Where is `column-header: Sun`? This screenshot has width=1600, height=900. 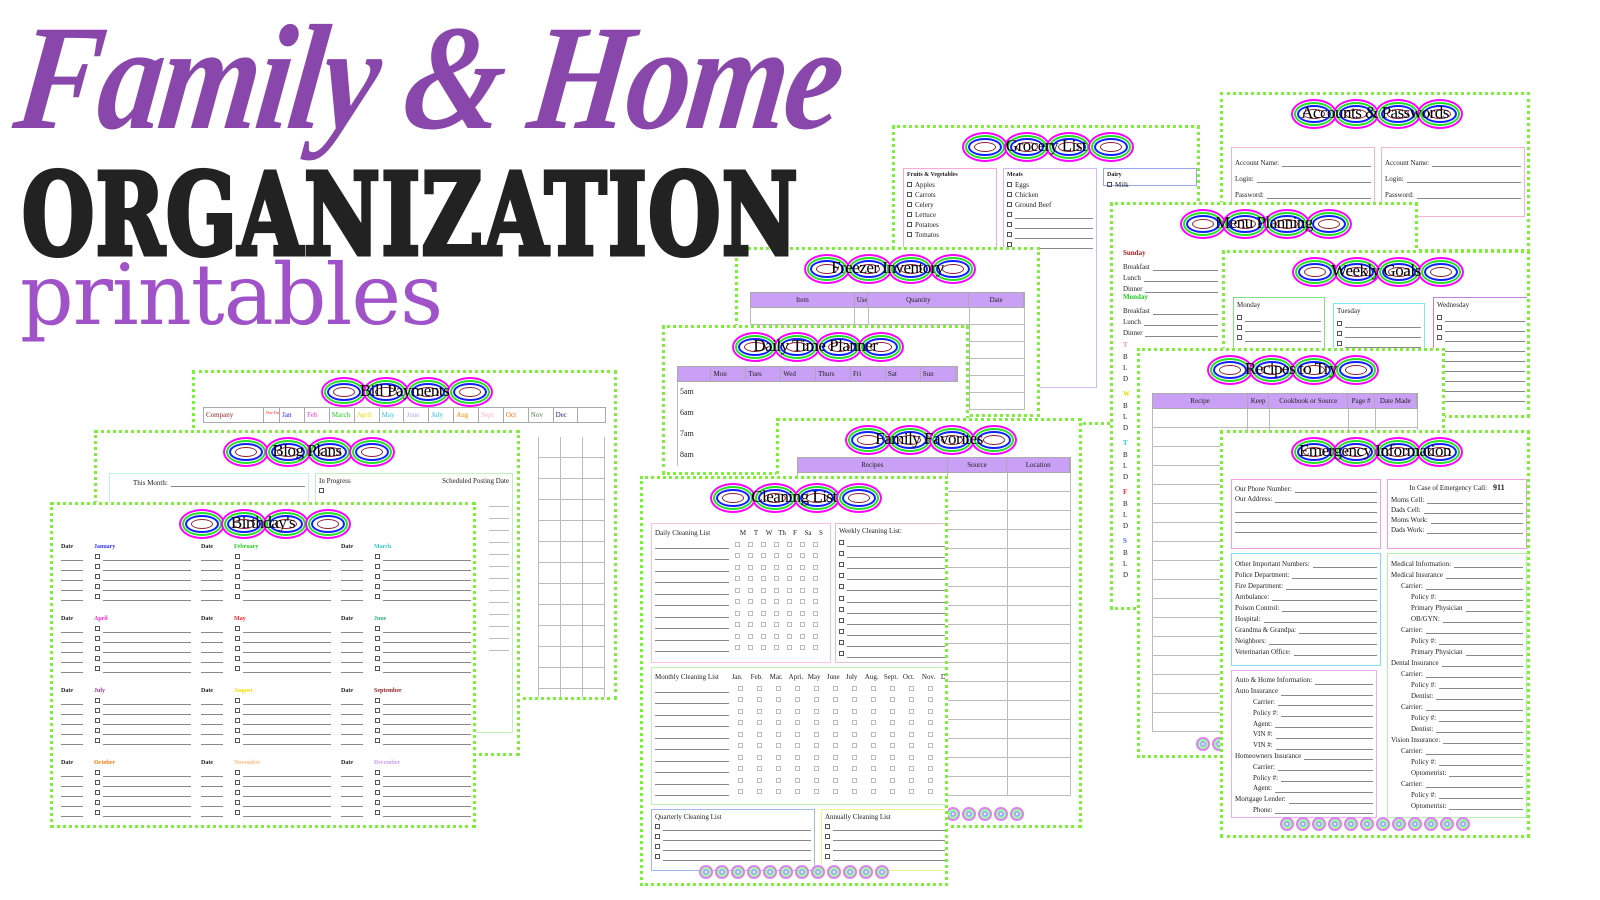
column-header: Sun is located at coordinates (938, 374).